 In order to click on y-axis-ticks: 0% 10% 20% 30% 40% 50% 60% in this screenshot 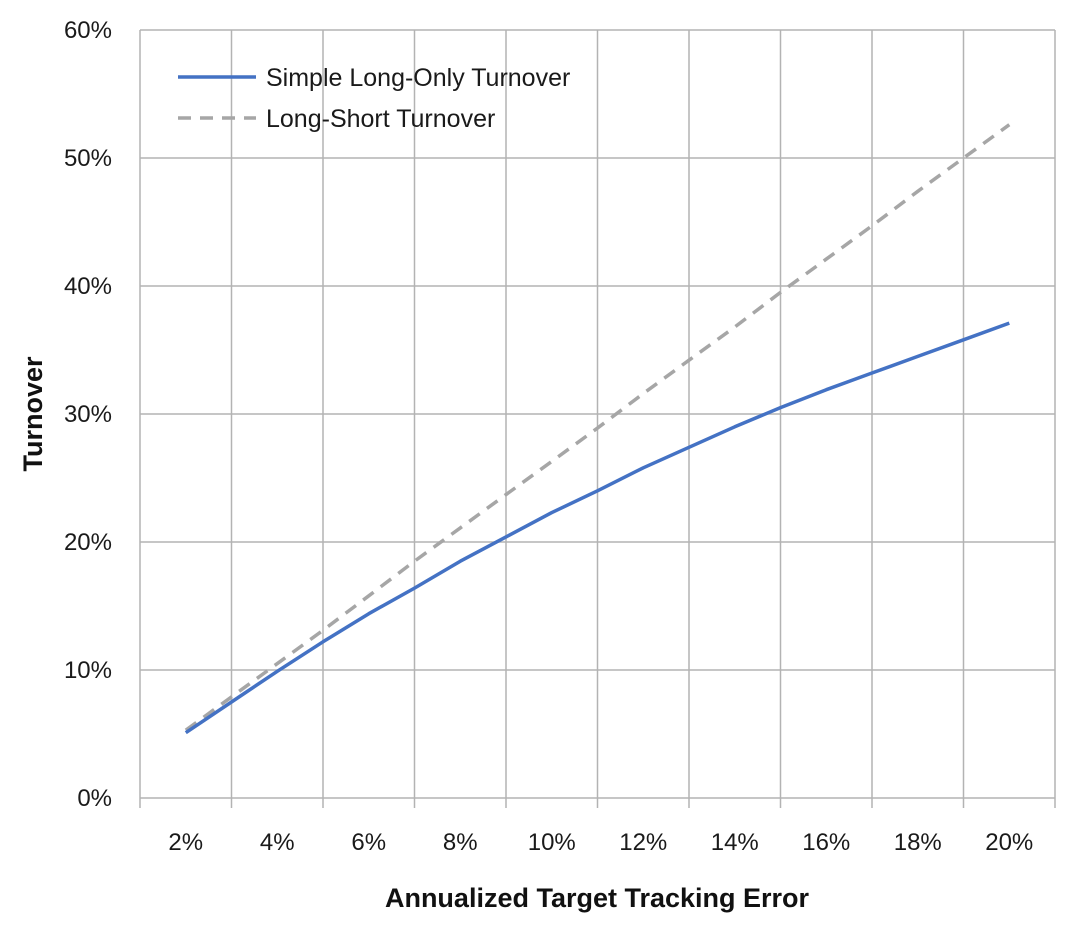, I will do `click(88, 414)`.